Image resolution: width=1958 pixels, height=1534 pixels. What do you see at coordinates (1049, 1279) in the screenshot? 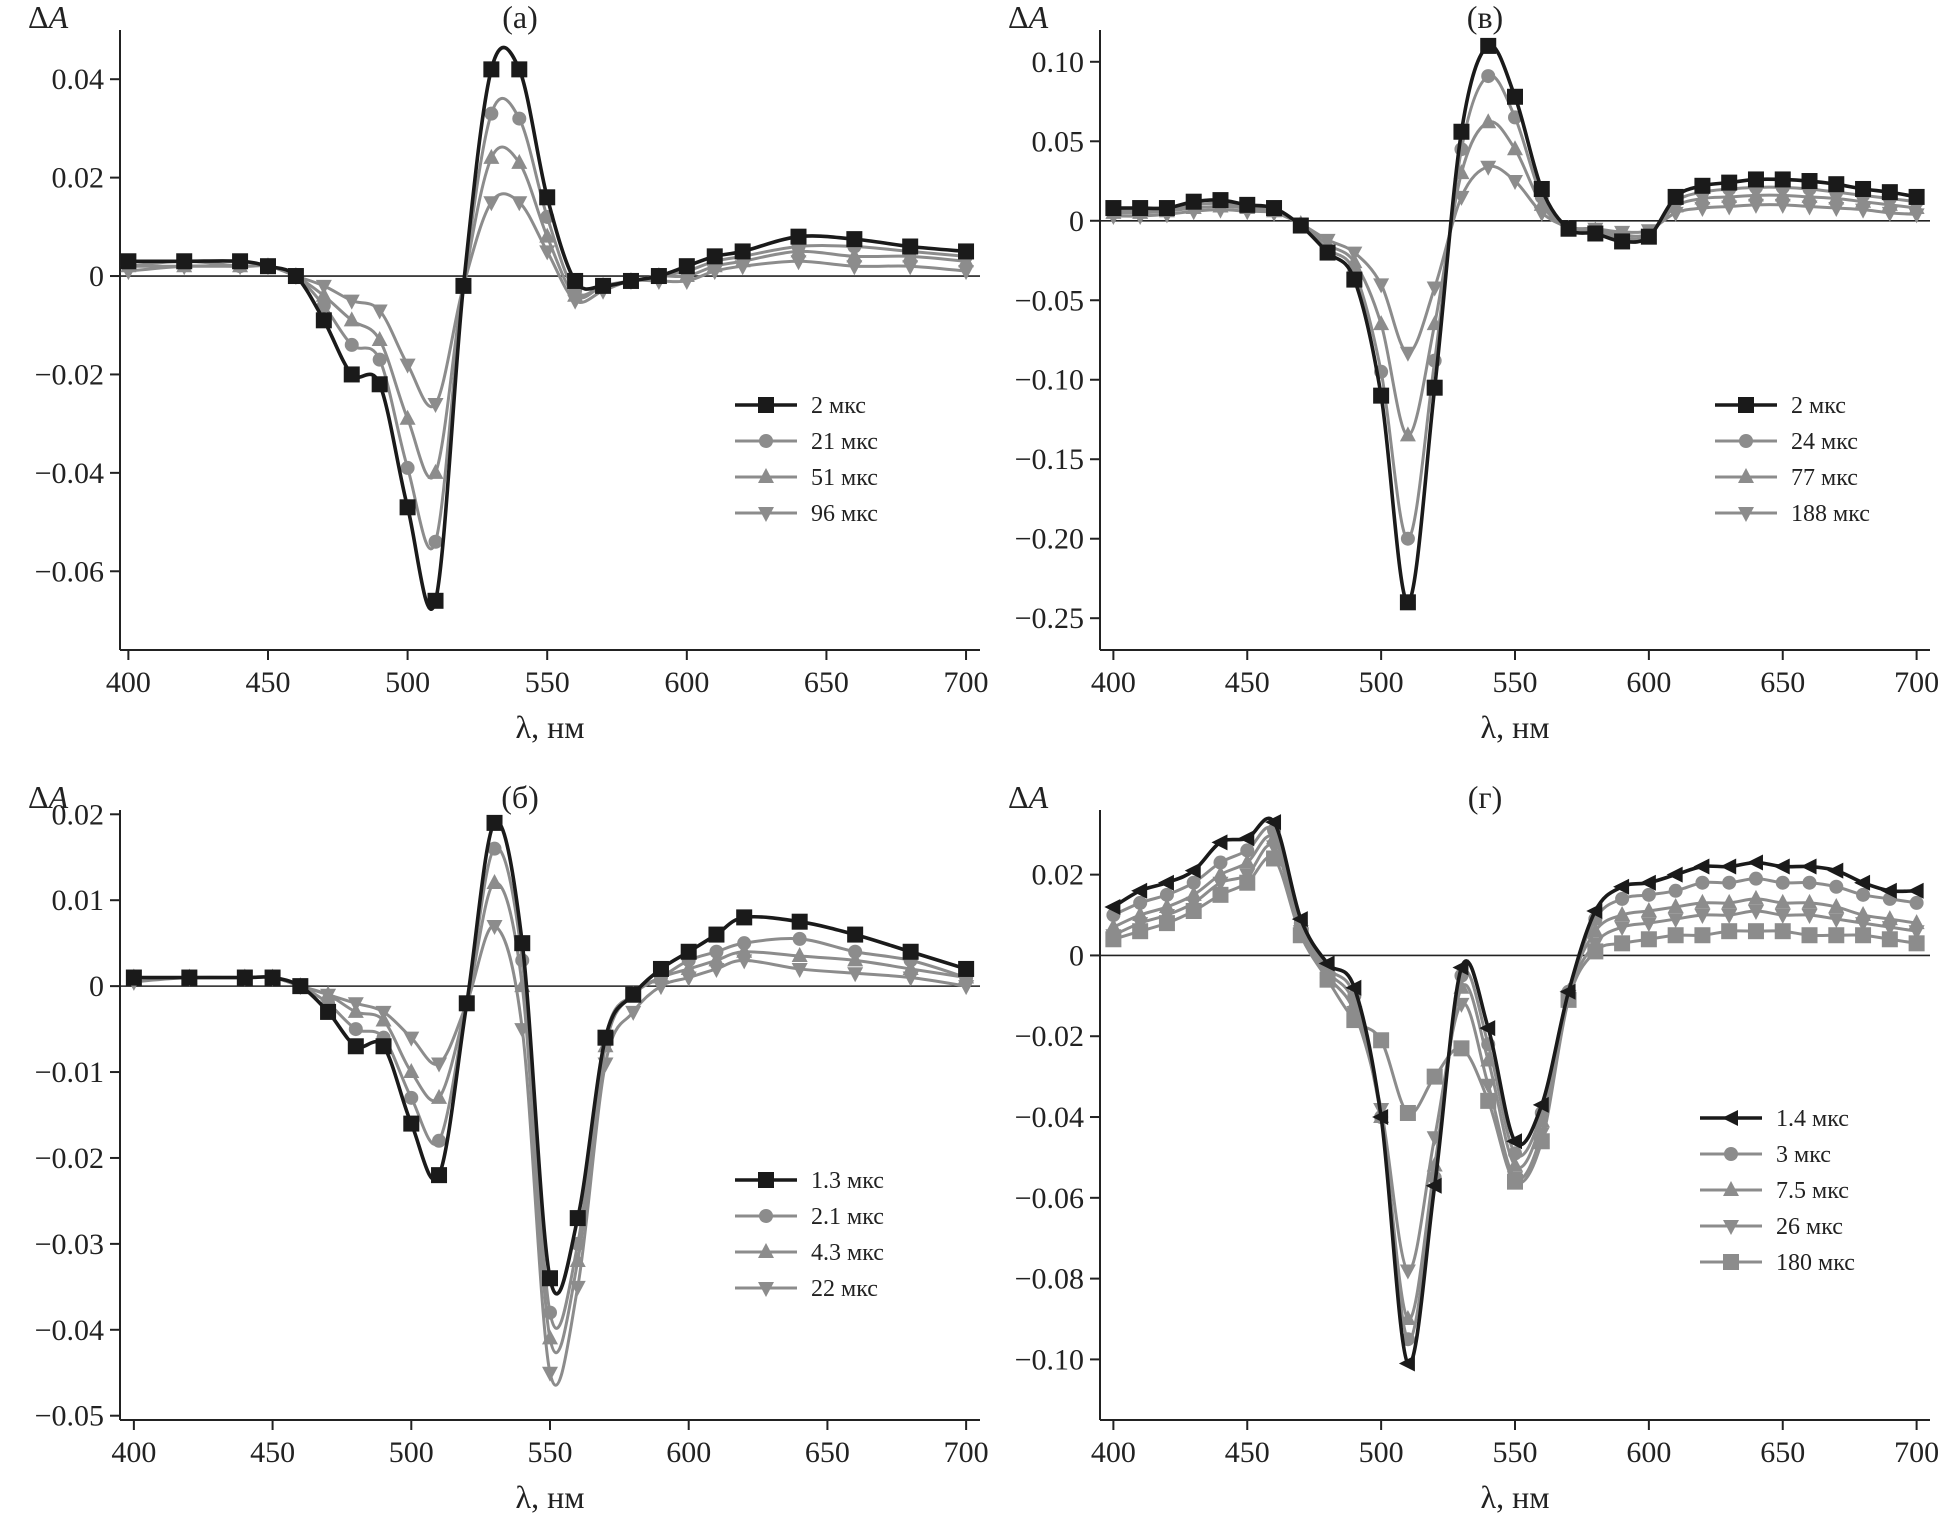
I see `y-tick-label: −0.08` at bounding box center [1049, 1279].